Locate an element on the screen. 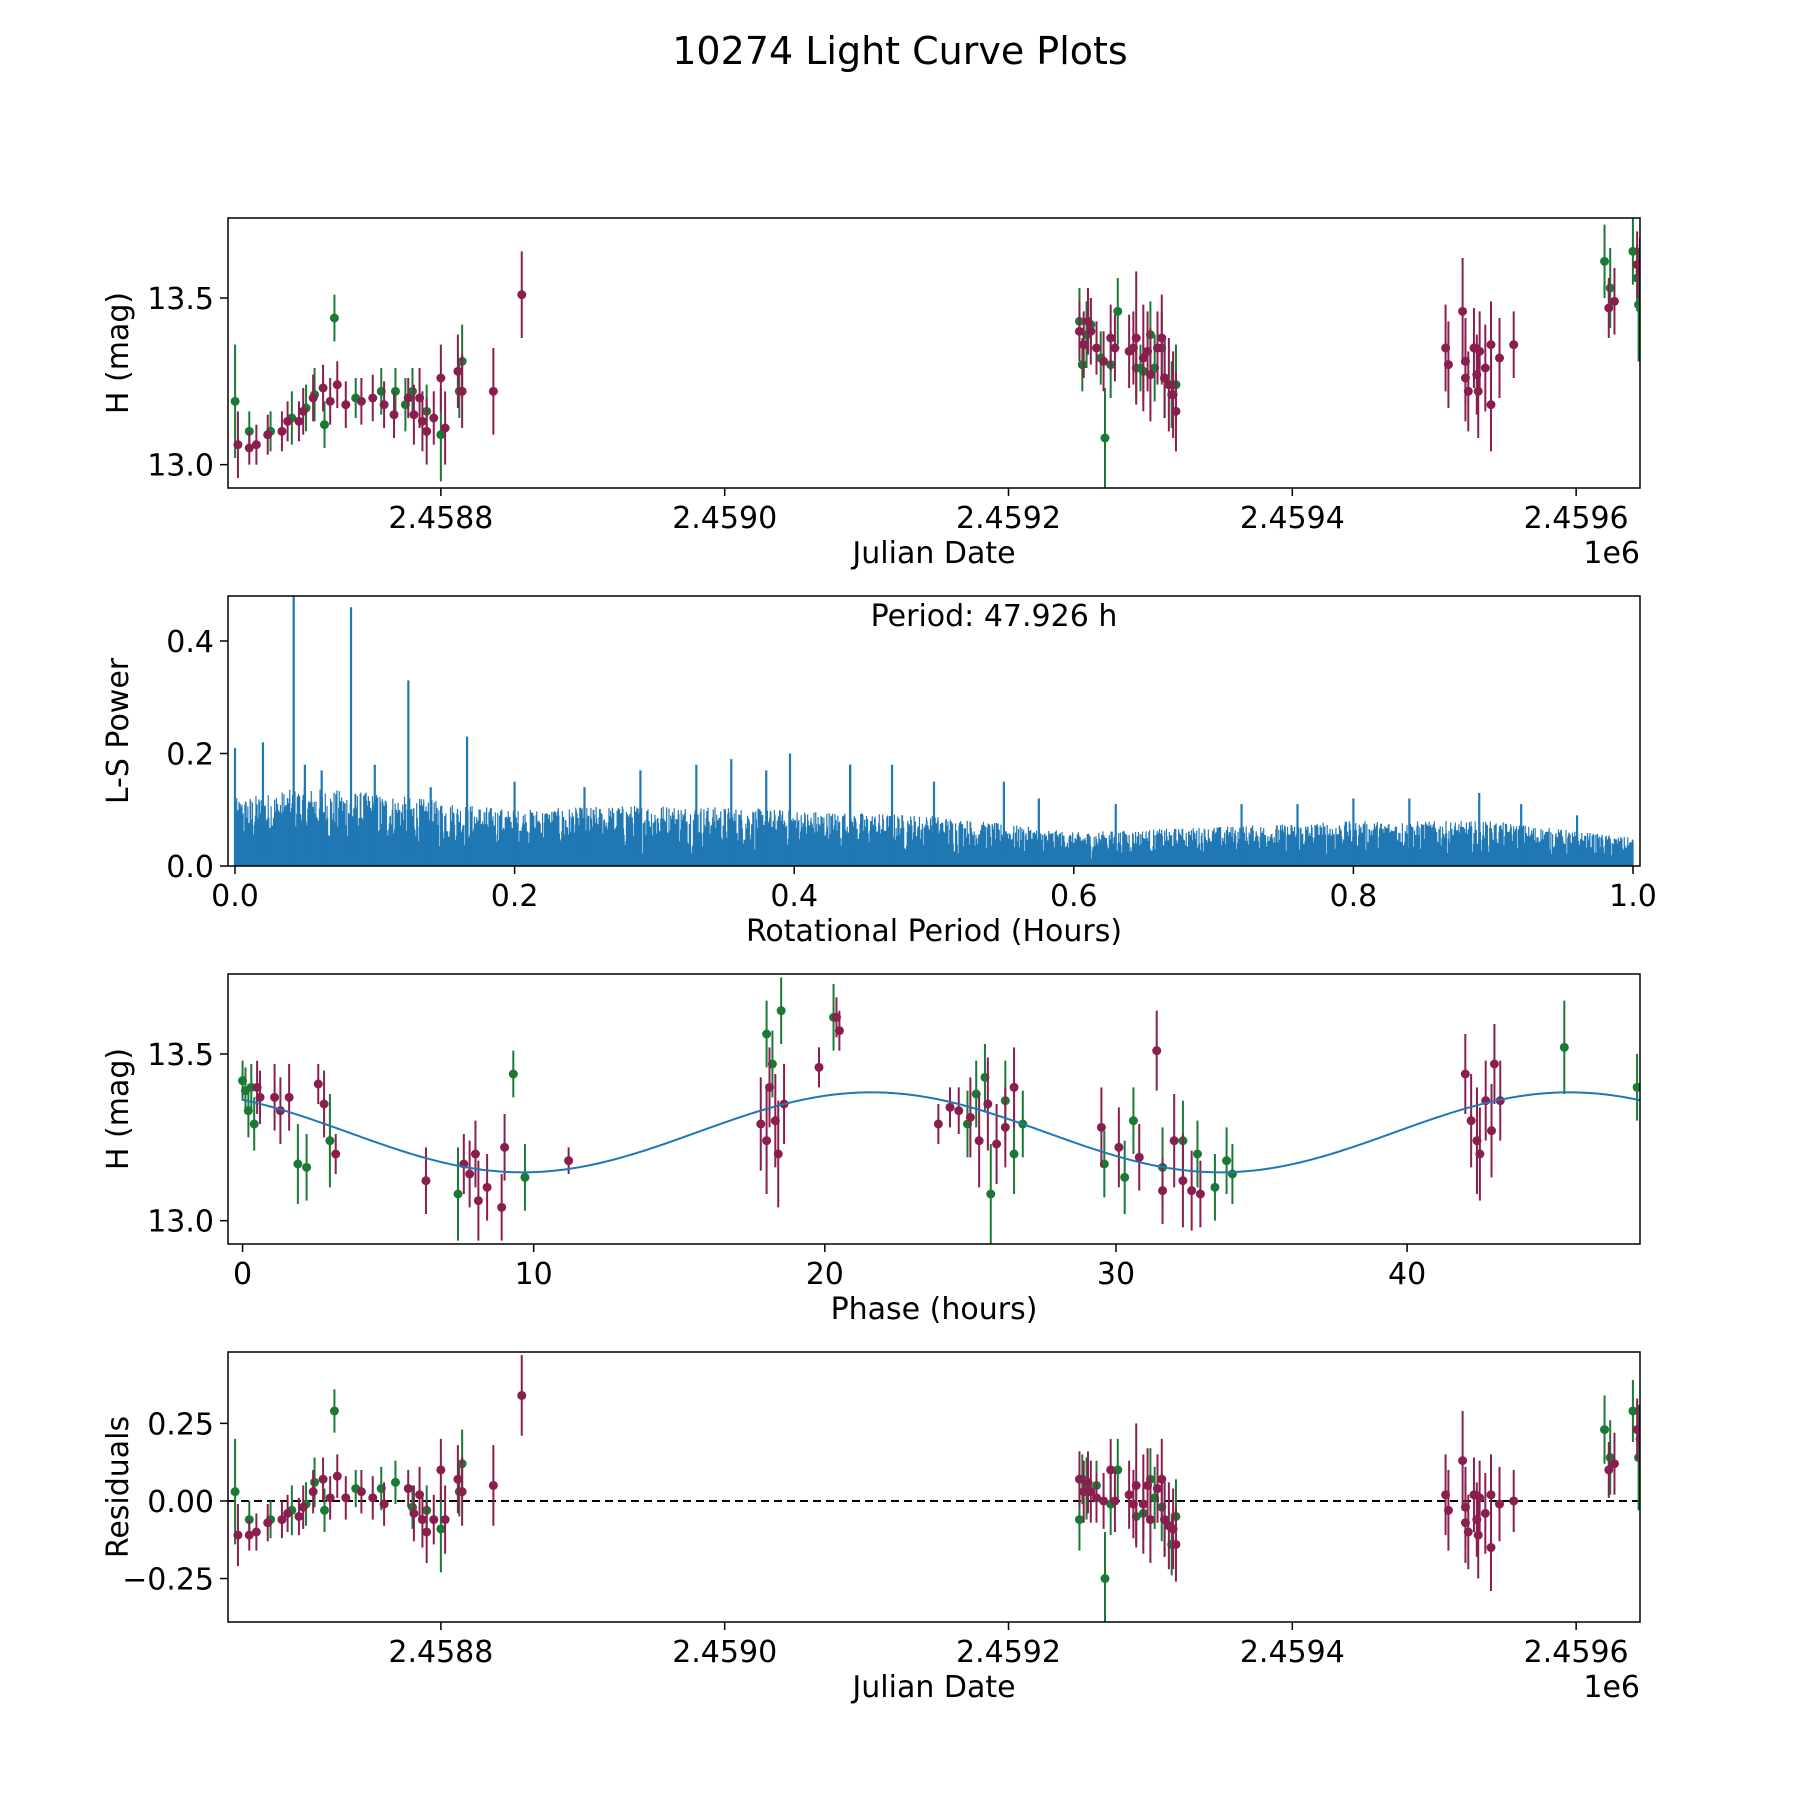 This screenshot has width=1800, height=1800. y-tick-label: 0.25 is located at coordinates (180, 1424).